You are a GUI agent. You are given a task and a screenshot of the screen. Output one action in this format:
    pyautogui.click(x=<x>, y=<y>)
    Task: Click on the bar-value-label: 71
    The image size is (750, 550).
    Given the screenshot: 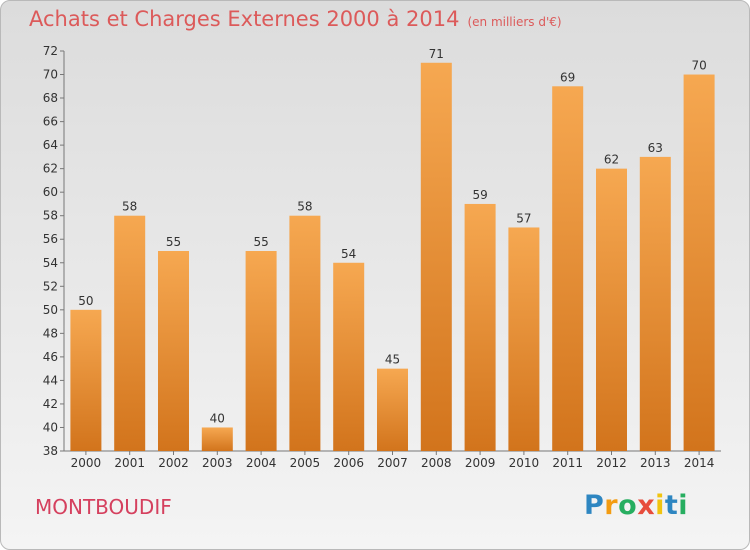 What is the action you would take?
    pyautogui.click(x=436, y=54)
    